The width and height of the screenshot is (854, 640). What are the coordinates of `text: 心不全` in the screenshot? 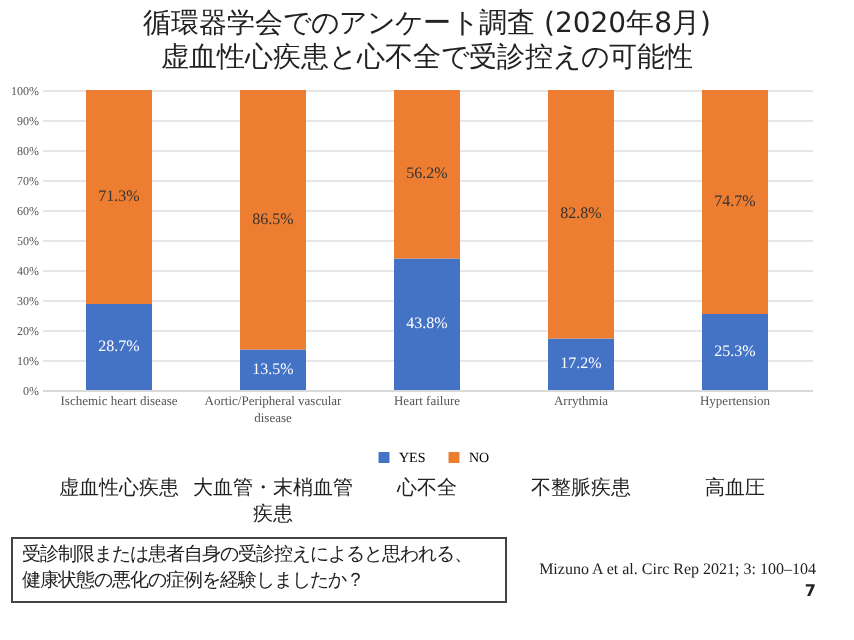 It's located at (426, 488).